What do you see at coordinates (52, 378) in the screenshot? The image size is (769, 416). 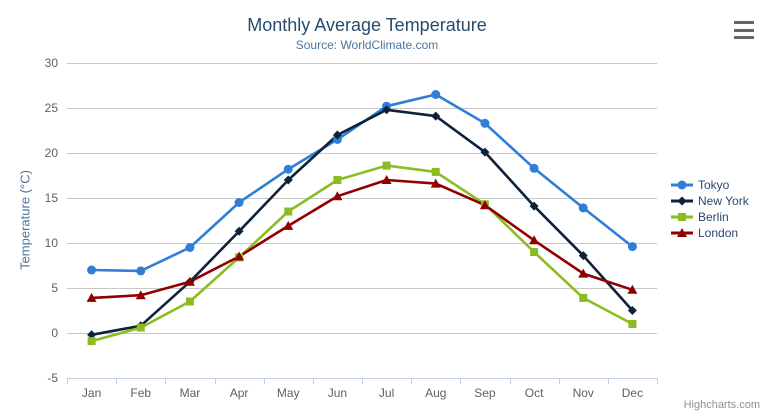 I see `y-axis-label: -5` at bounding box center [52, 378].